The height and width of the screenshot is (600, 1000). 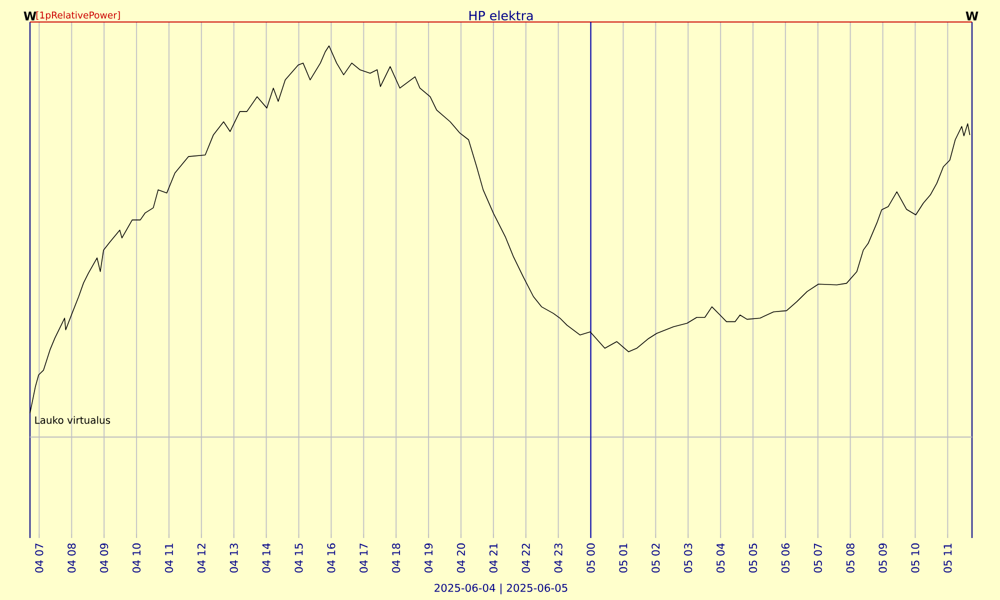 What do you see at coordinates (558, 558) in the screenshot?
I see `x-tick-label: 04 23` at bounding box center [558, 558].